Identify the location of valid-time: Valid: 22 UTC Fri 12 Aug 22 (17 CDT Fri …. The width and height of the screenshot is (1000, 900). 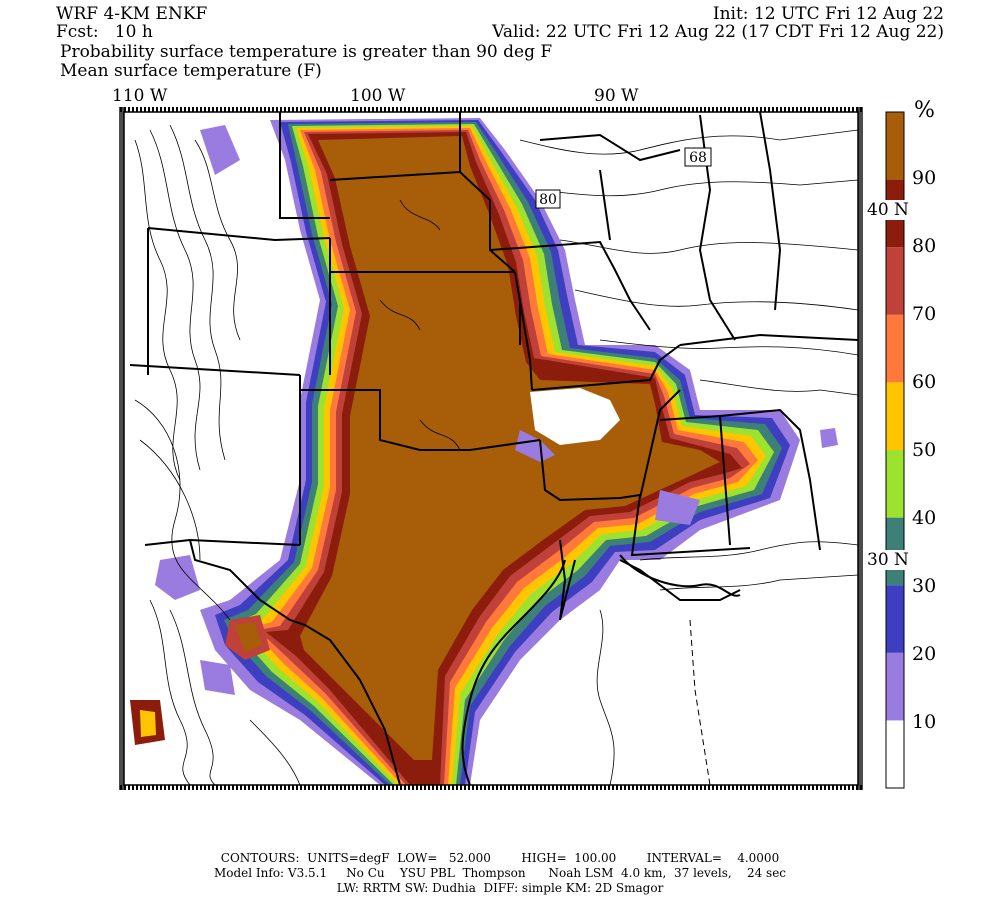
(718, 32).